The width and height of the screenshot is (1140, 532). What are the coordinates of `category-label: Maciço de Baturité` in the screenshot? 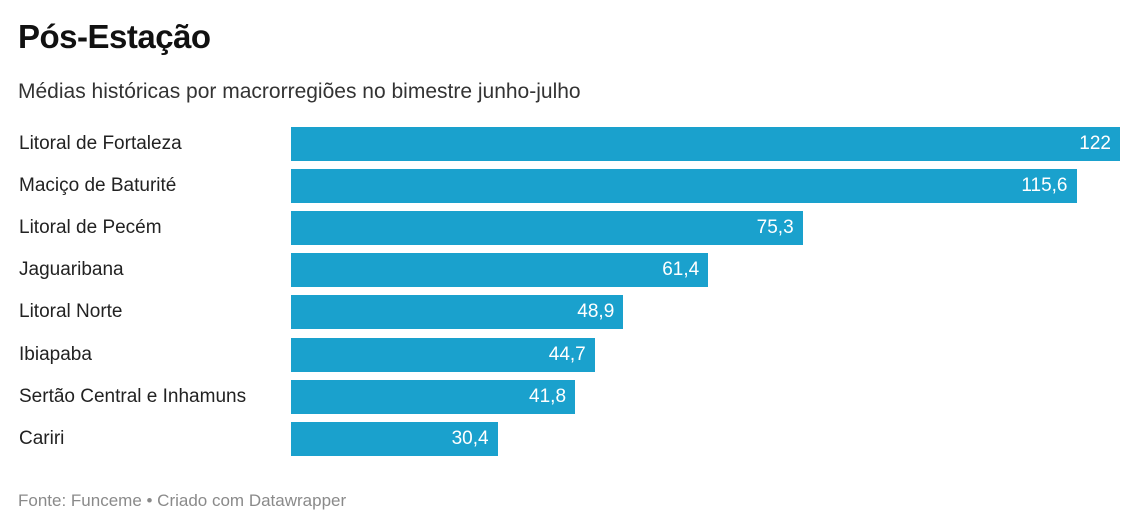 It's located at (98, 186).